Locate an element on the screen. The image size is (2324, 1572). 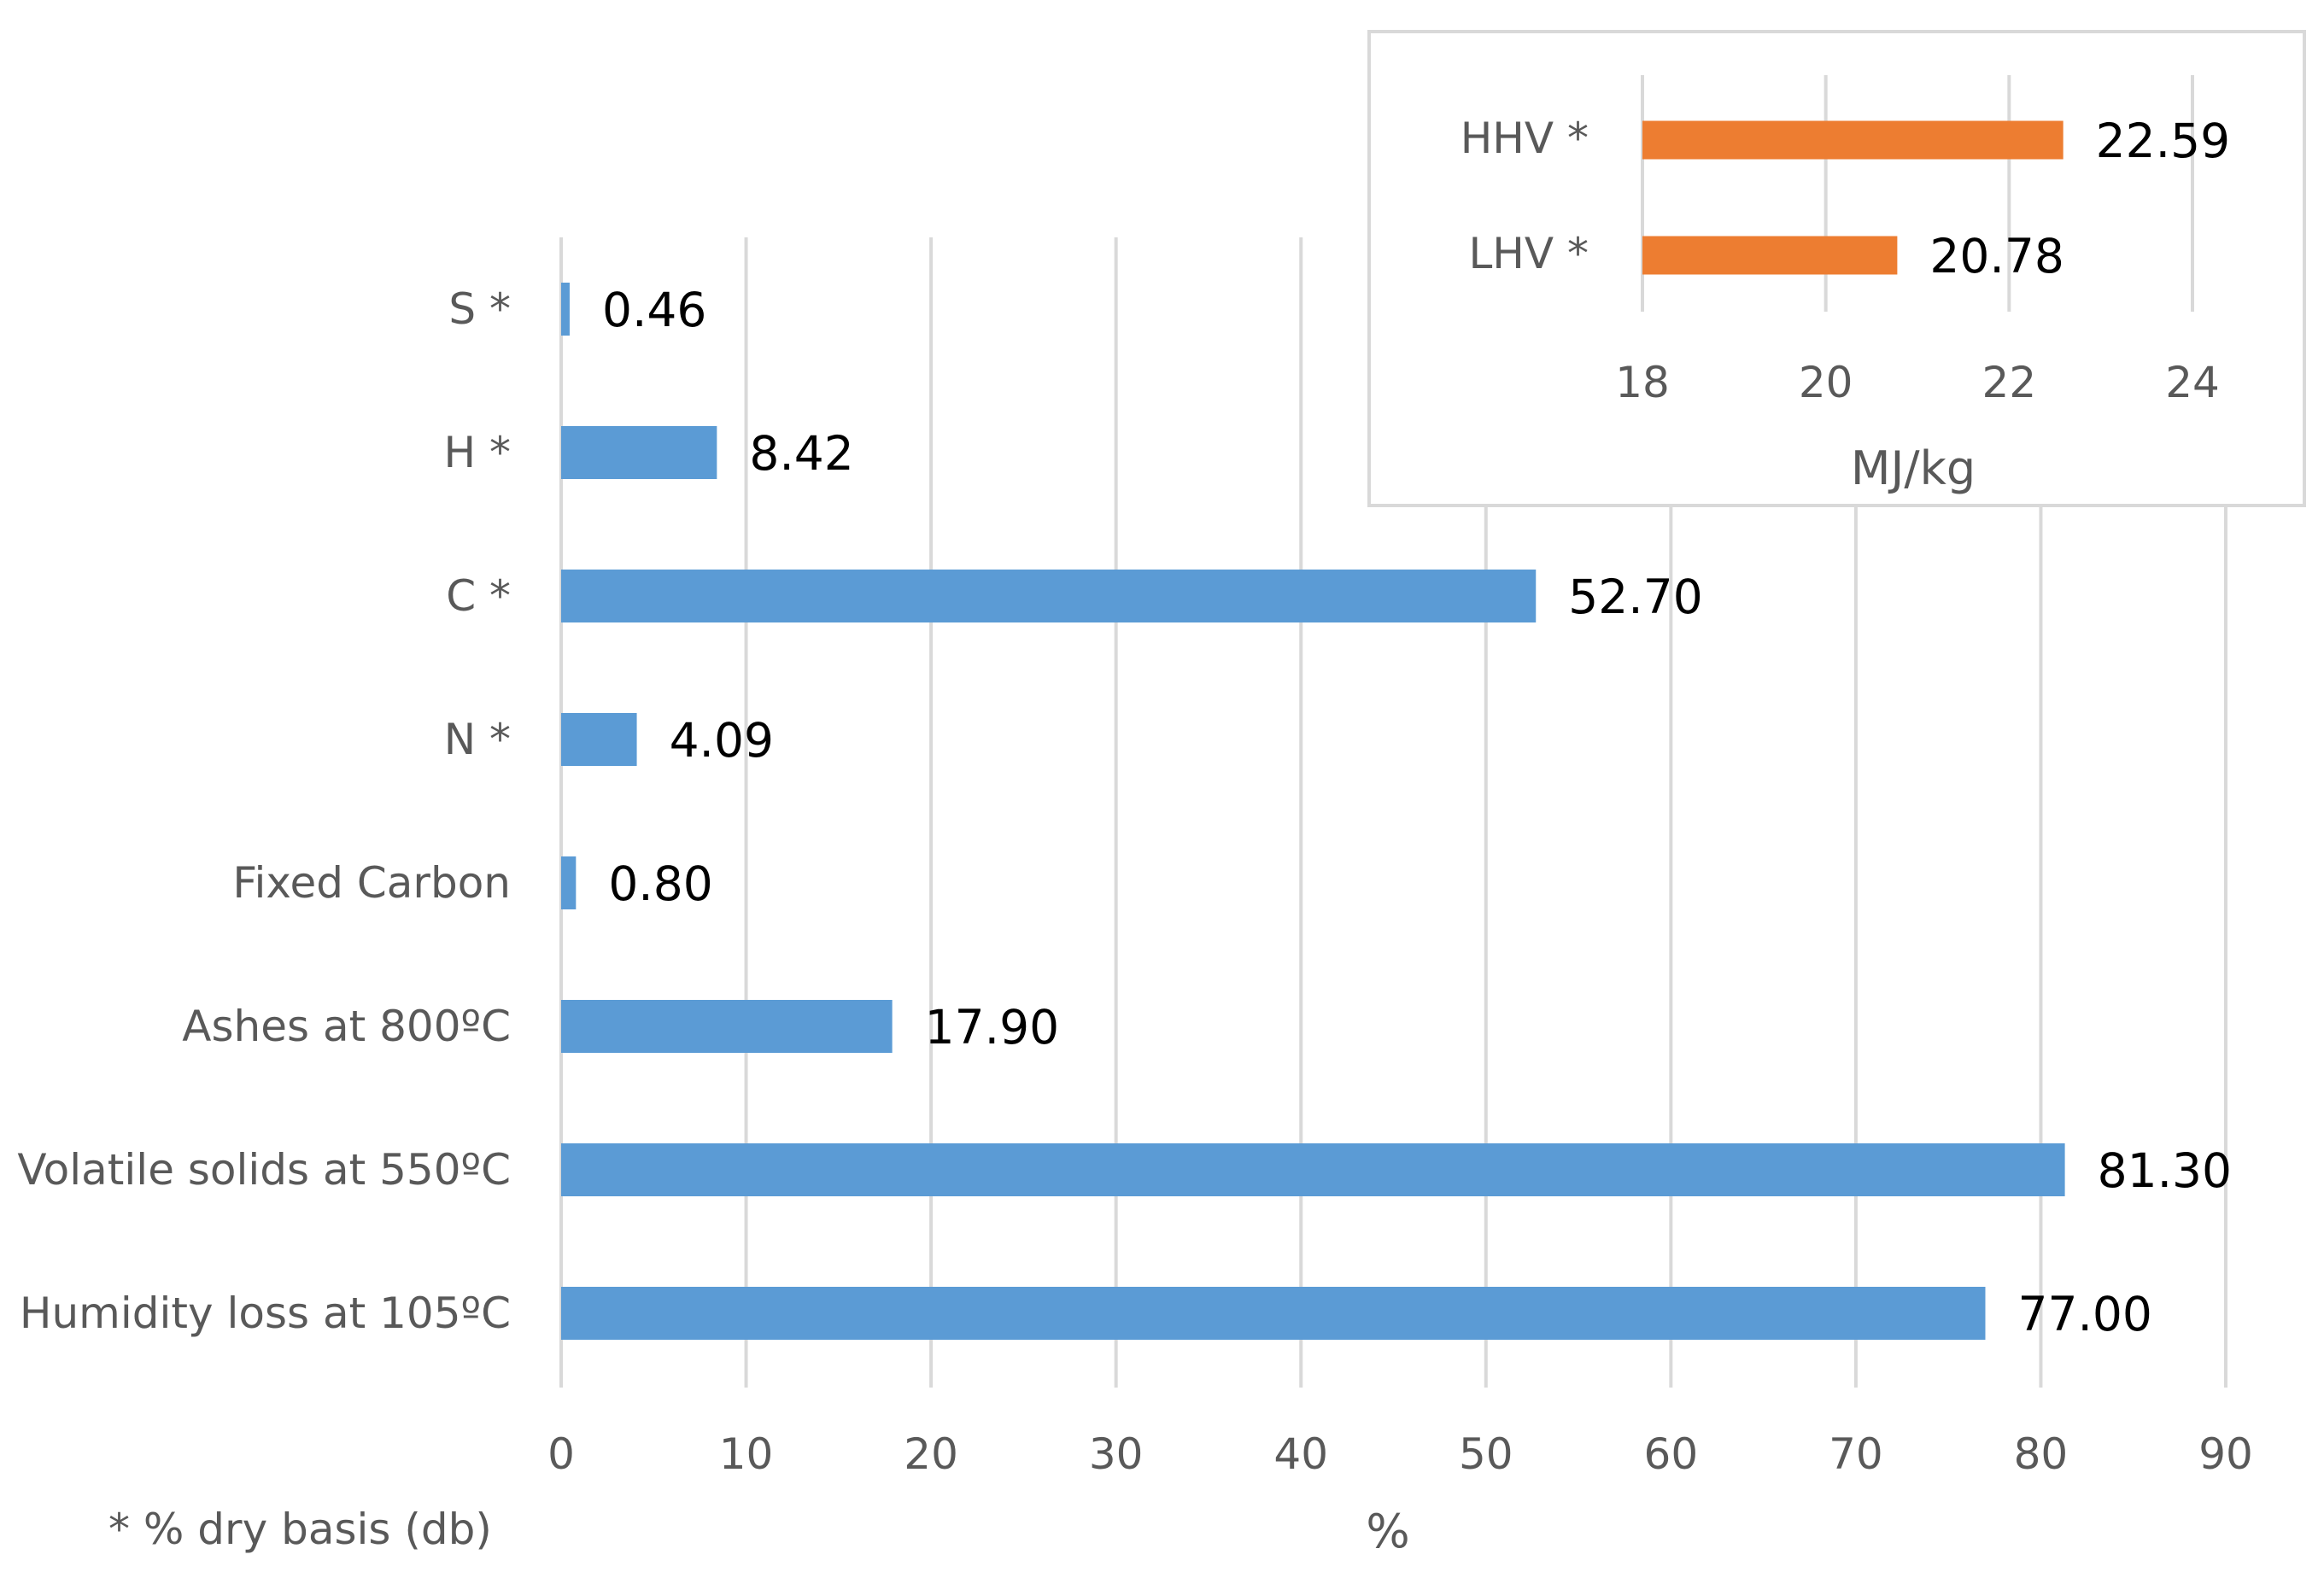
main-tick-label: 80 is located at coordinates (2042, 1454).